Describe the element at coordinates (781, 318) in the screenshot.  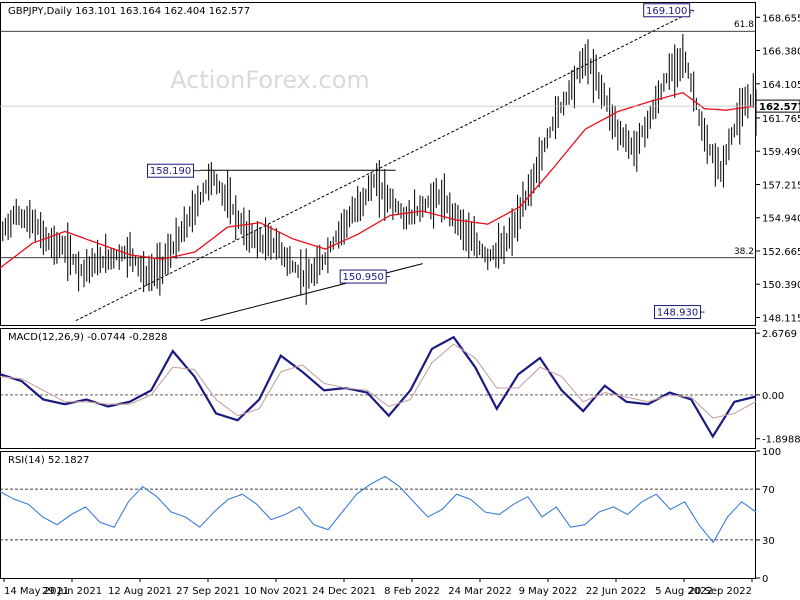
I see `price-tick-label: 148.115` at that location.